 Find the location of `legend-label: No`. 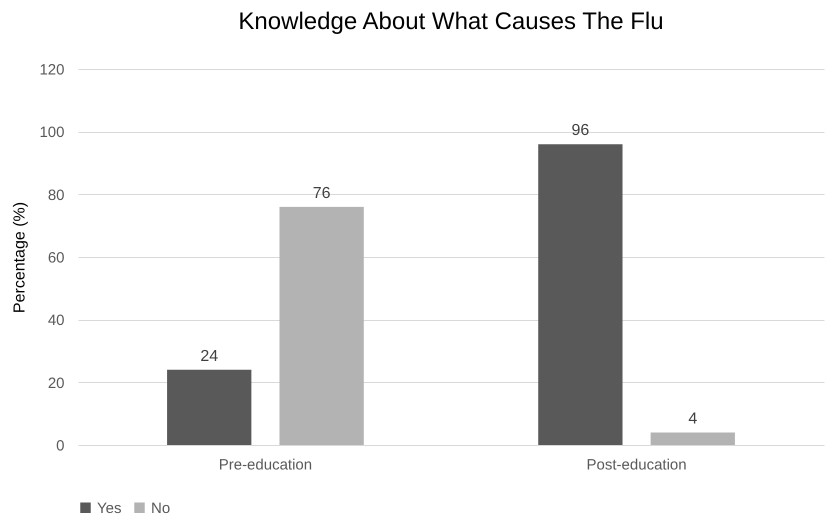

legend-label: No is located at coordinates (160, 508).